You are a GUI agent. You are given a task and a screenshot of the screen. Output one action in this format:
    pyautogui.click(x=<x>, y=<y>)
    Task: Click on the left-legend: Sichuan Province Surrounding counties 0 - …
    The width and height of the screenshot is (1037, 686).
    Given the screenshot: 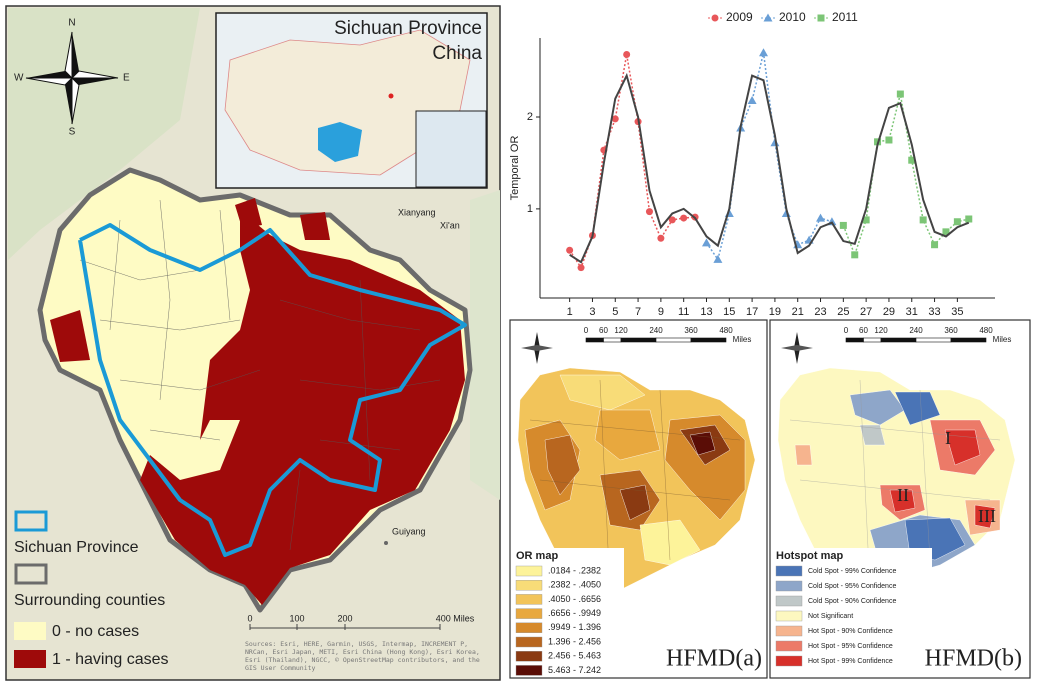 What is the action you would take?
    pyautogui.click(x=91, y=589)
    